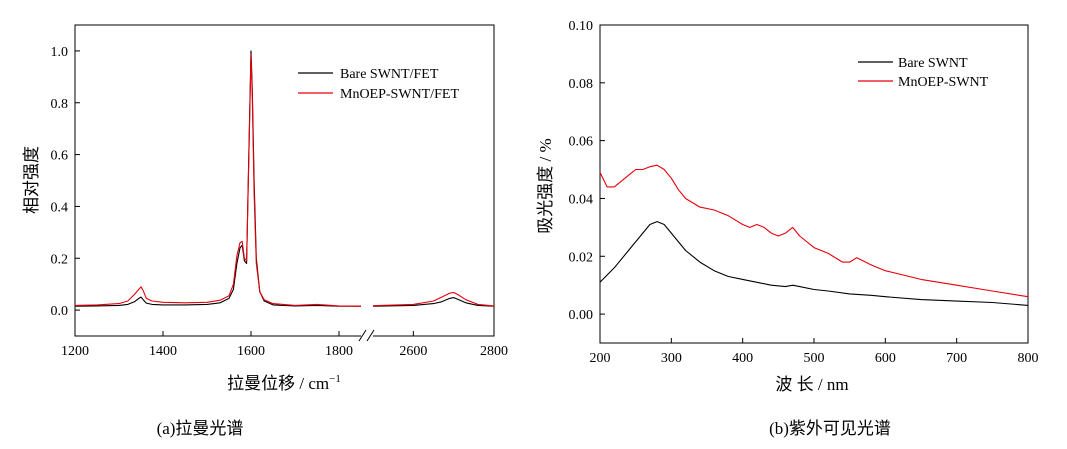 This screenshot has width=1067, height=449. What do you see at coordinates (581, 142) in the screenshot?
I see `panel-b-y-tick-label: 0.06` at bounding box center [581, 142].